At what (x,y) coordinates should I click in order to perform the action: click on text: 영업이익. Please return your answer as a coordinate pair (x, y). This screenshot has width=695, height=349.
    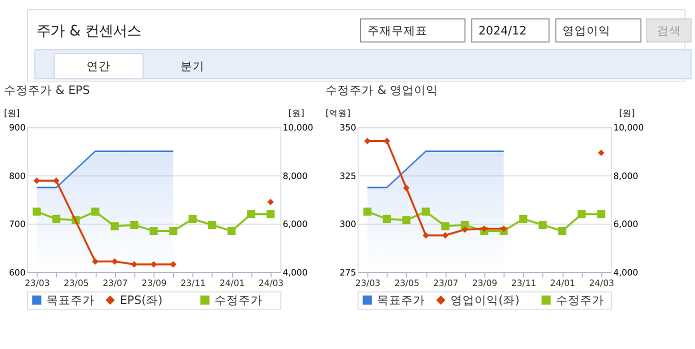
    Looking at the image, I should click on (586, 30).